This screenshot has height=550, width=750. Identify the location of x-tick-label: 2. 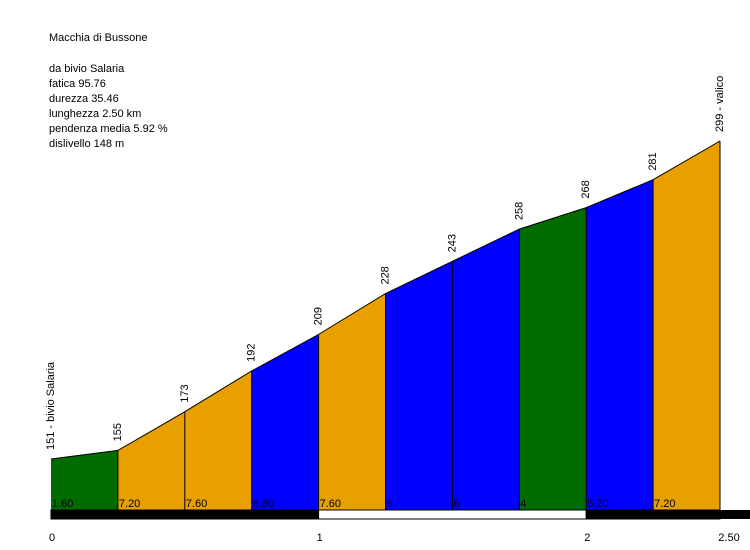
(587, 538).